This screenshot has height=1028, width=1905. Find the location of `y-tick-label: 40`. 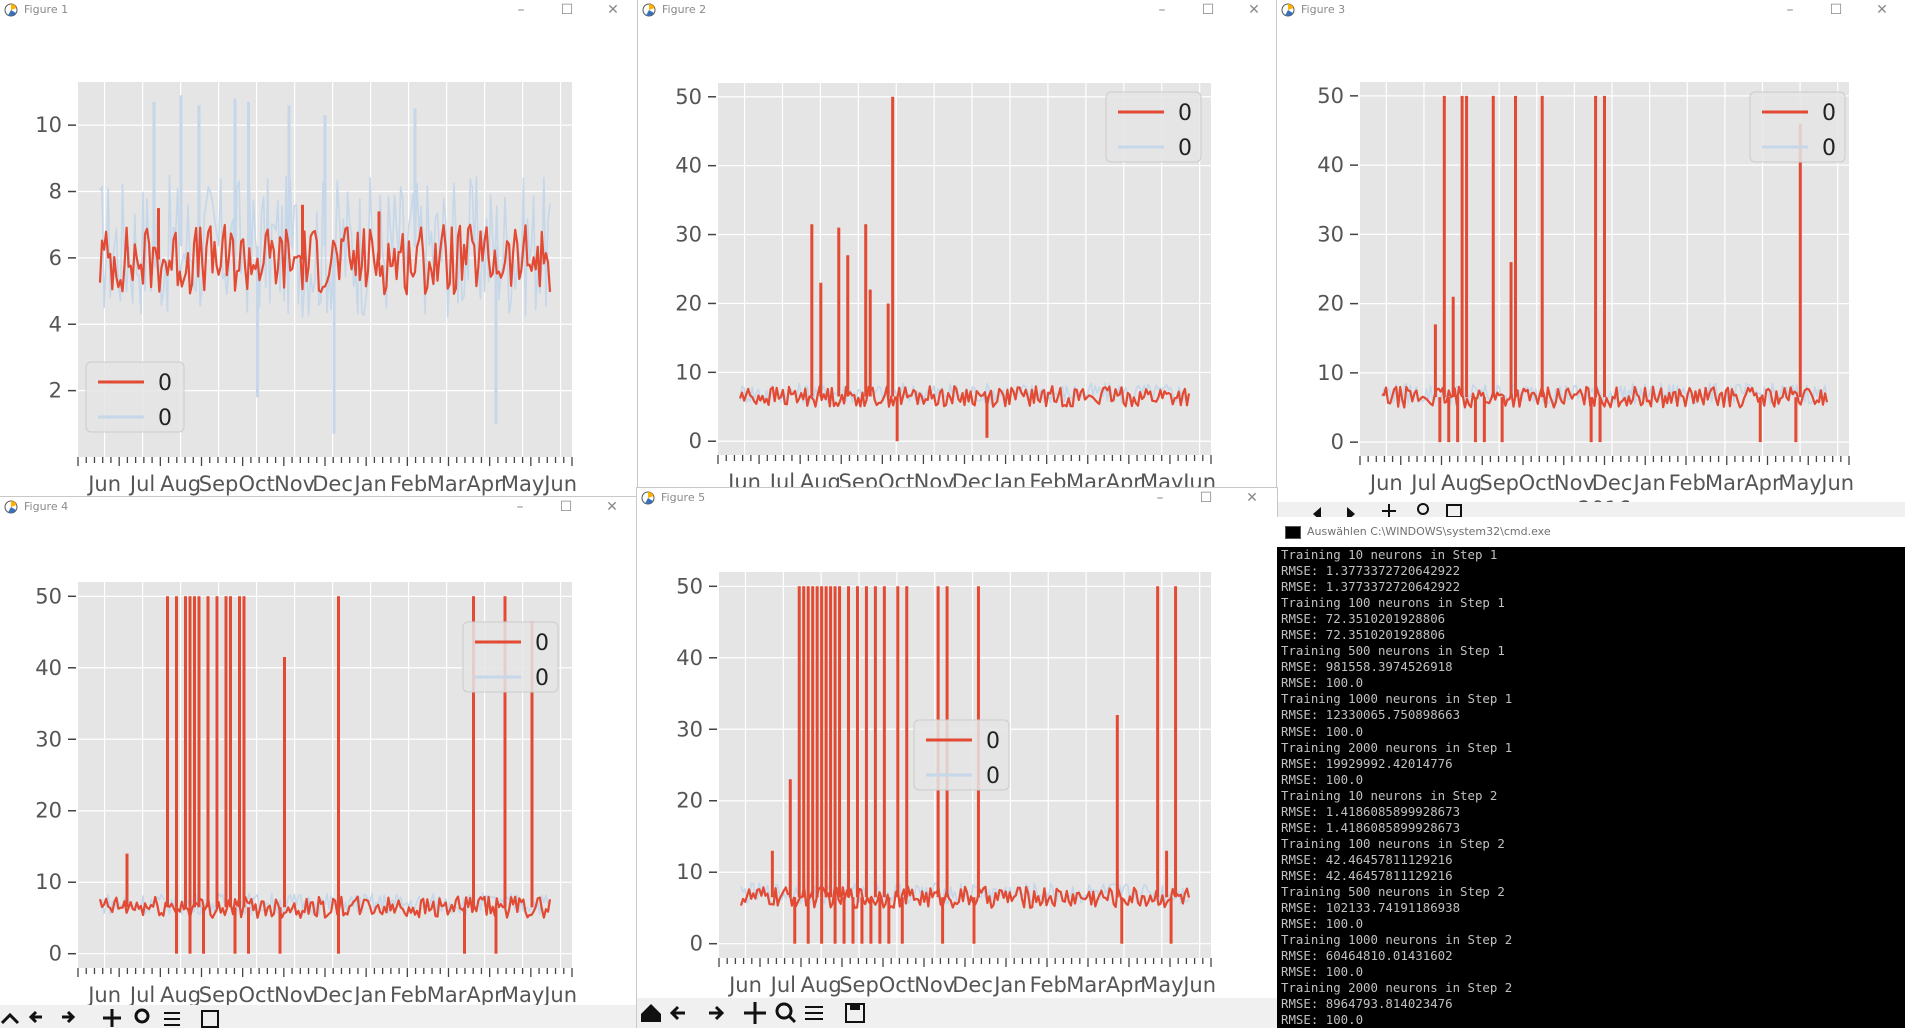

y-tick-label: 40 is located at coordinates (689, 658).